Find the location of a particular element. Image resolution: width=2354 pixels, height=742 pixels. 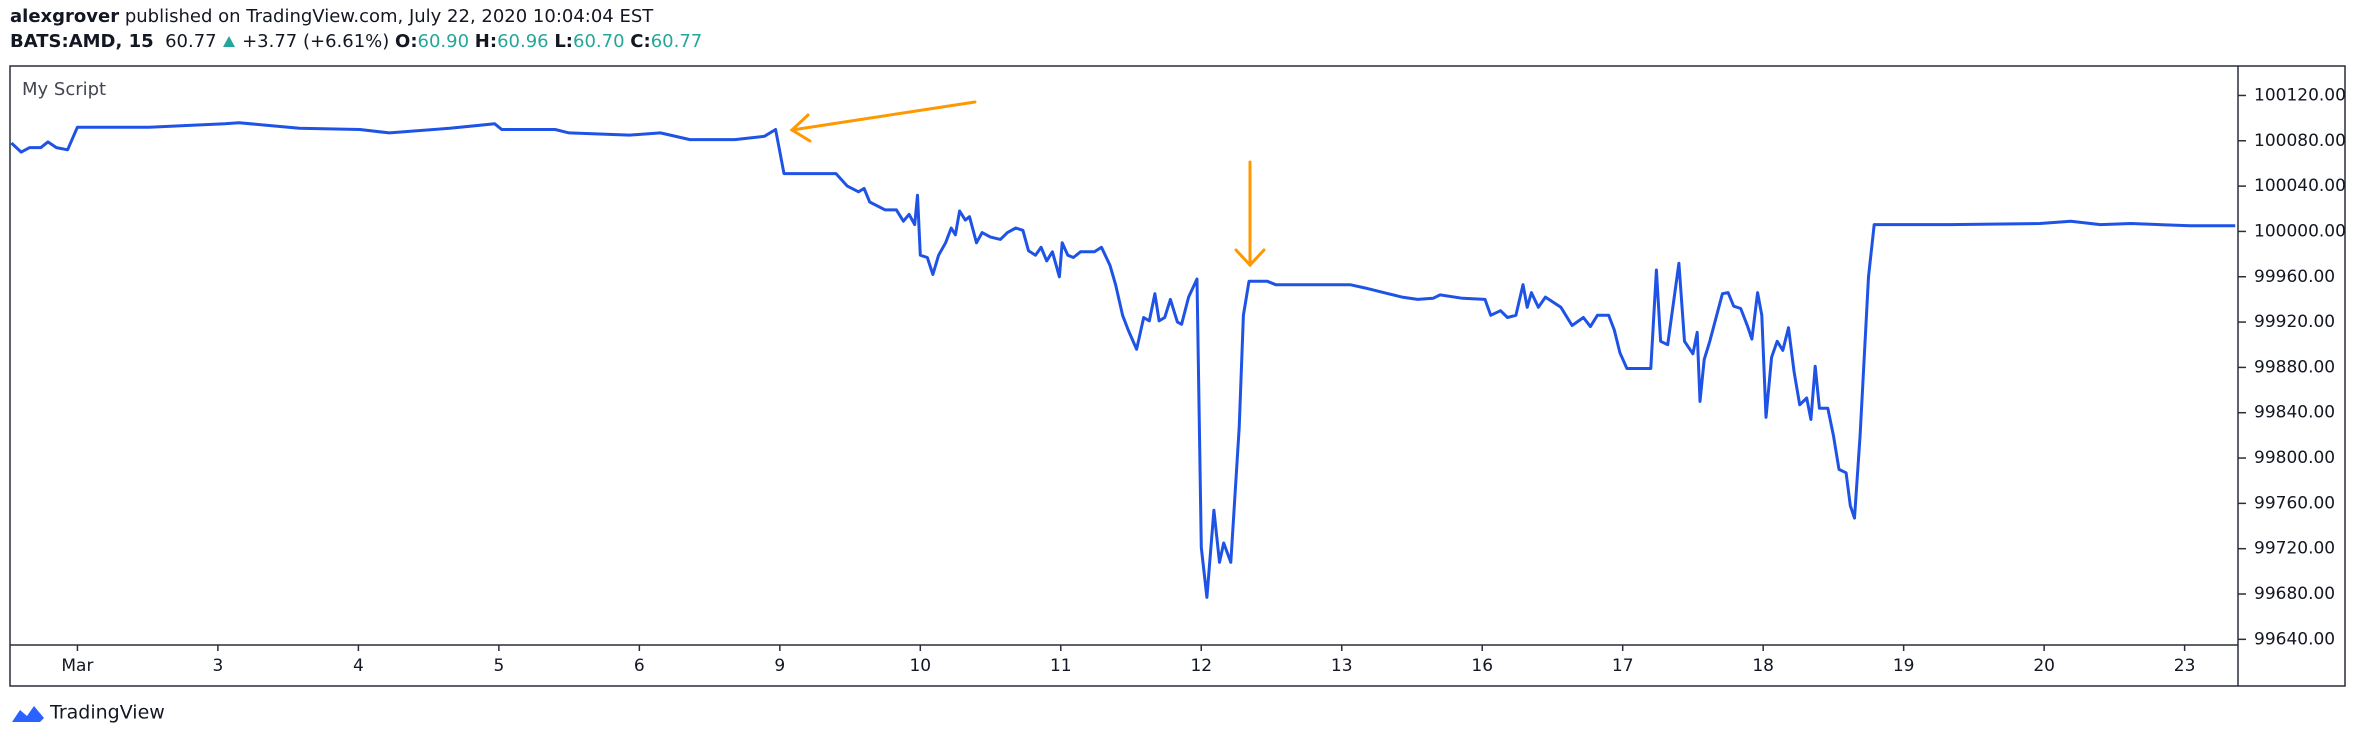

last: 60.77 is located at coordinates (191, 41).